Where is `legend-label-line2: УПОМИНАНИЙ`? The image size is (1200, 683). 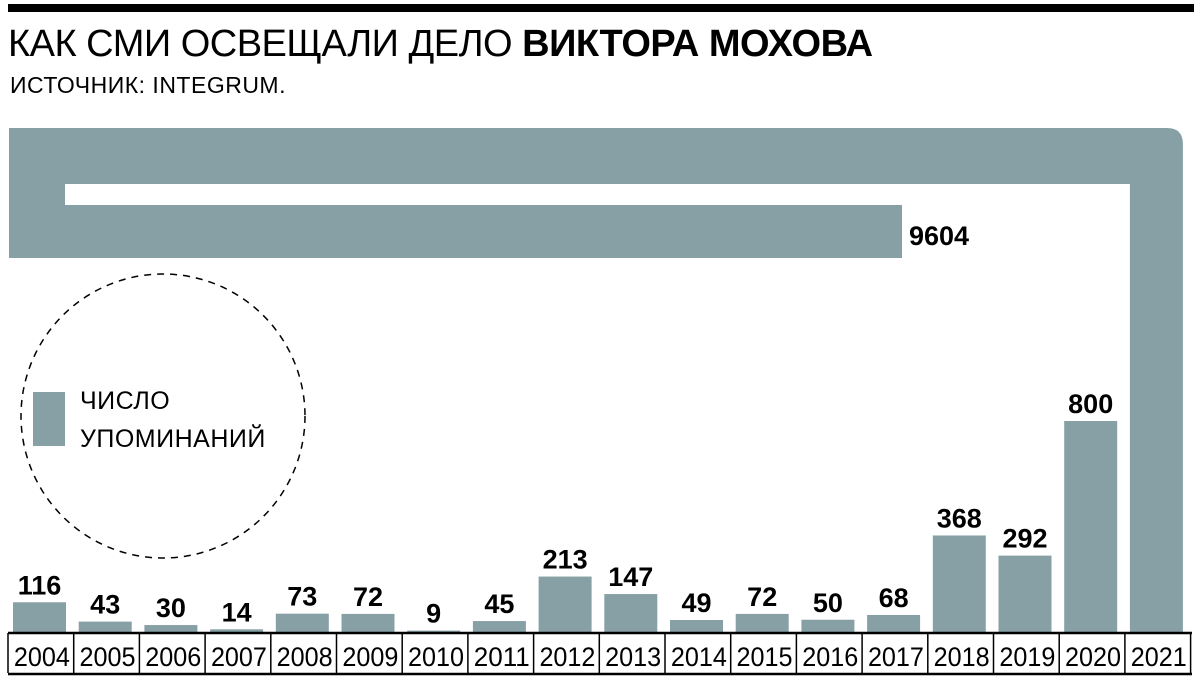
legend-label-line2: УПОМИНАНИЙ is located at coordinates (173, 438).